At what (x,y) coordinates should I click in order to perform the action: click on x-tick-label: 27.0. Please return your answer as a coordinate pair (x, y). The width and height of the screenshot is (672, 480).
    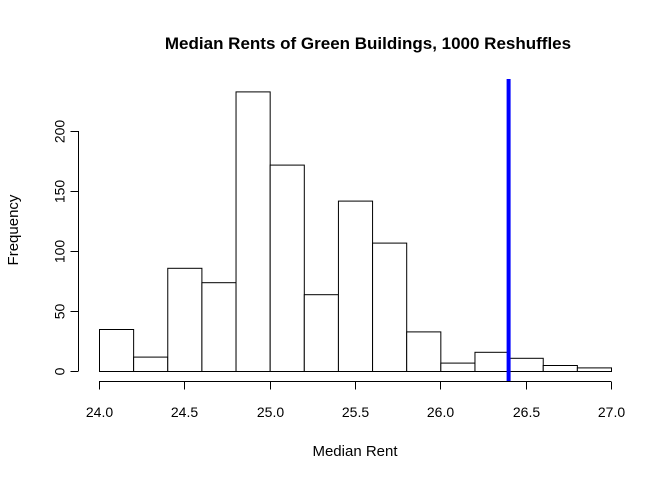
    Looking at the image, I should click on (611, 412).